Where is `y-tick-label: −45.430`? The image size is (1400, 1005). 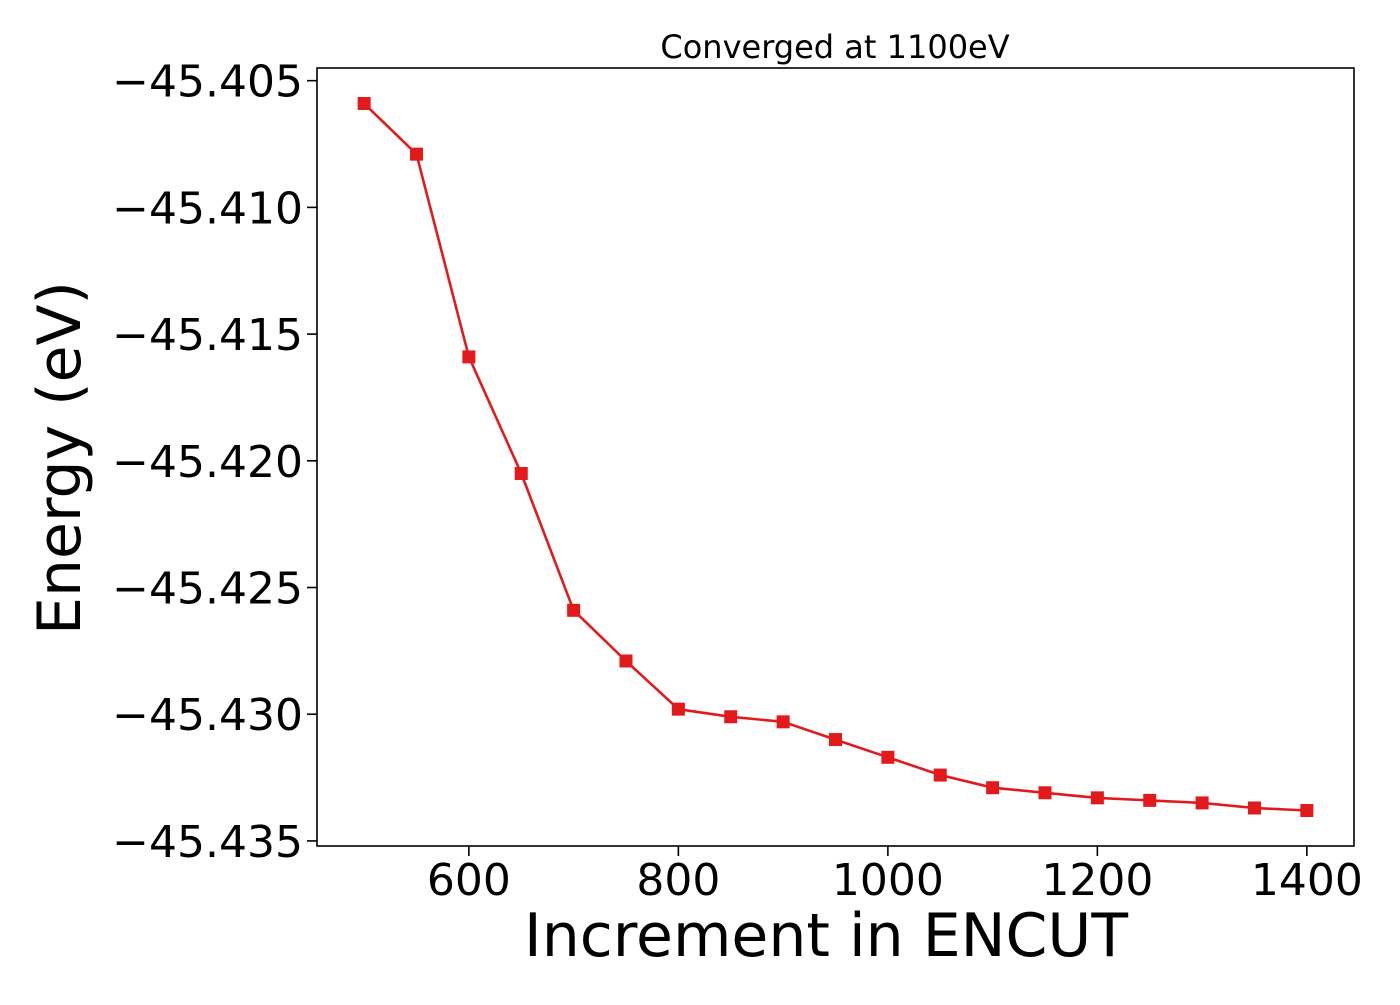 y-tick-label: −45.430 is located at coordinates (207, 715).